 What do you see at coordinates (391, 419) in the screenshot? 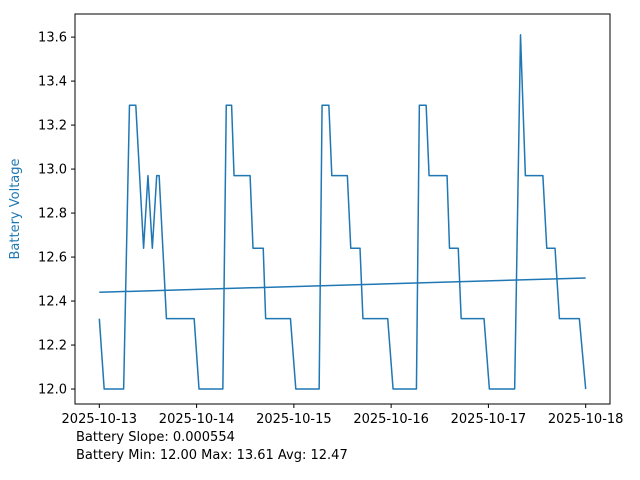
I see `x-tick-label: 2025-10-16` at bounding box center [391, 419].